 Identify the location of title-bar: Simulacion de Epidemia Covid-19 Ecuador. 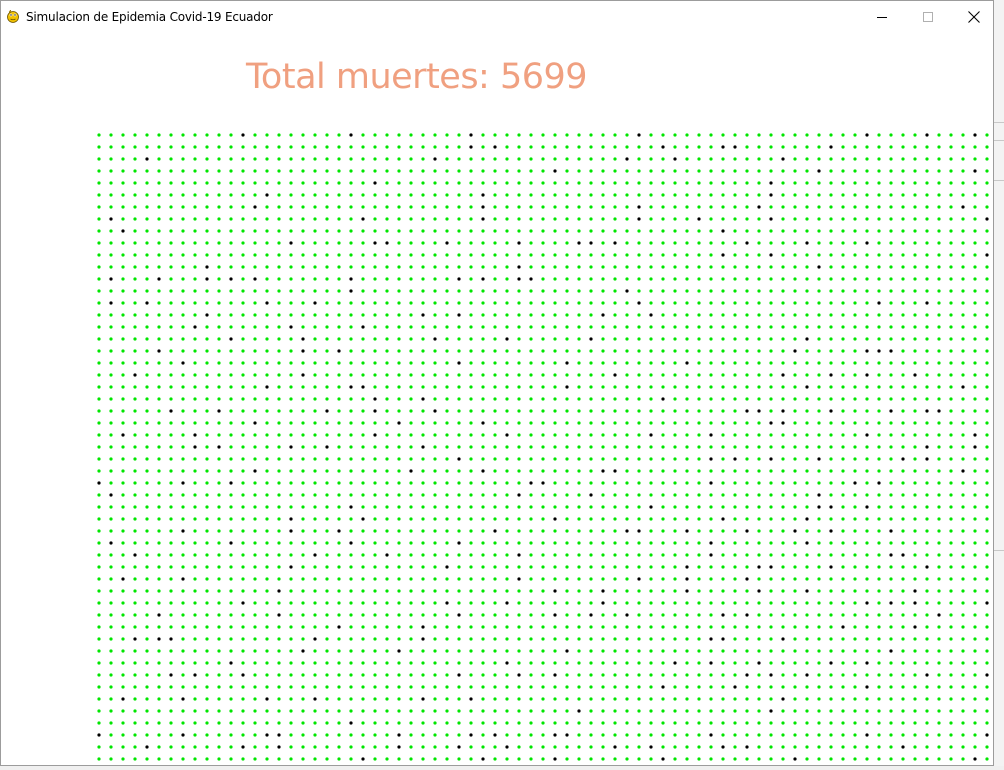
(497, 17).